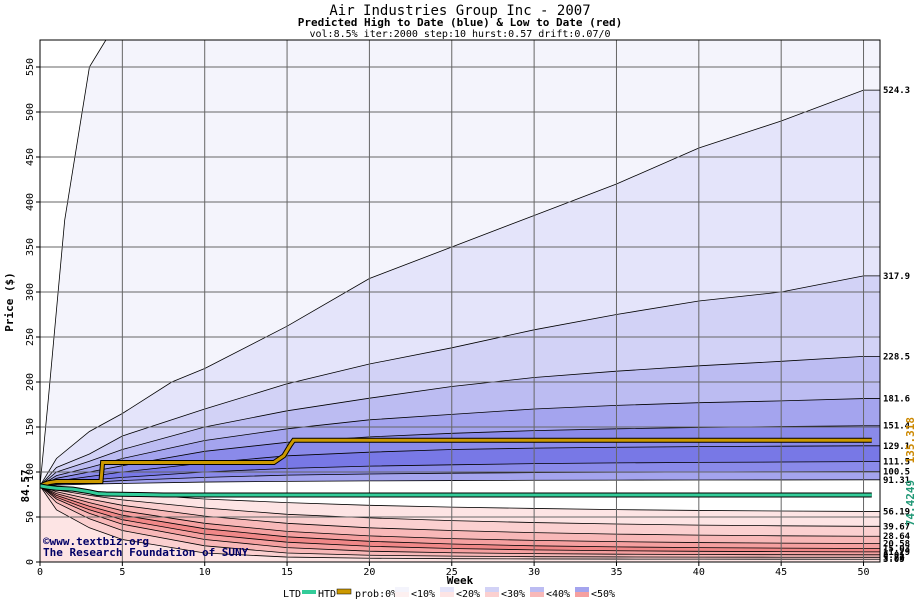 Image resolution: width=920 pixels, height=600 pixels. Describe the element at coordinates (896, 277) in the screenshot. I see `high-prob-20-label: 317.9` at that location.